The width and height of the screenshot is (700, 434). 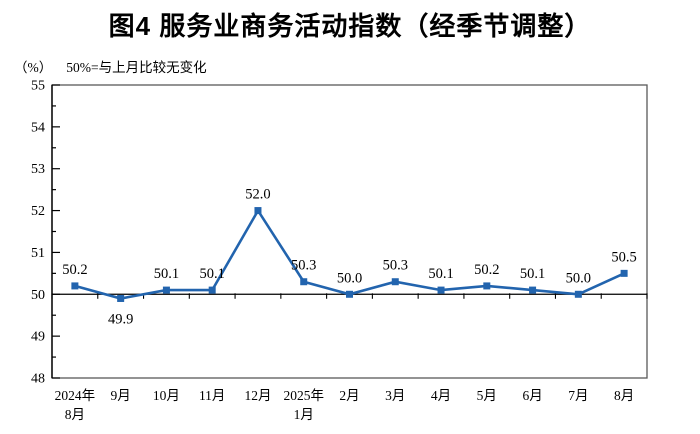 I want to click on x-tick-label: 4月, so click(x=441, y=395).